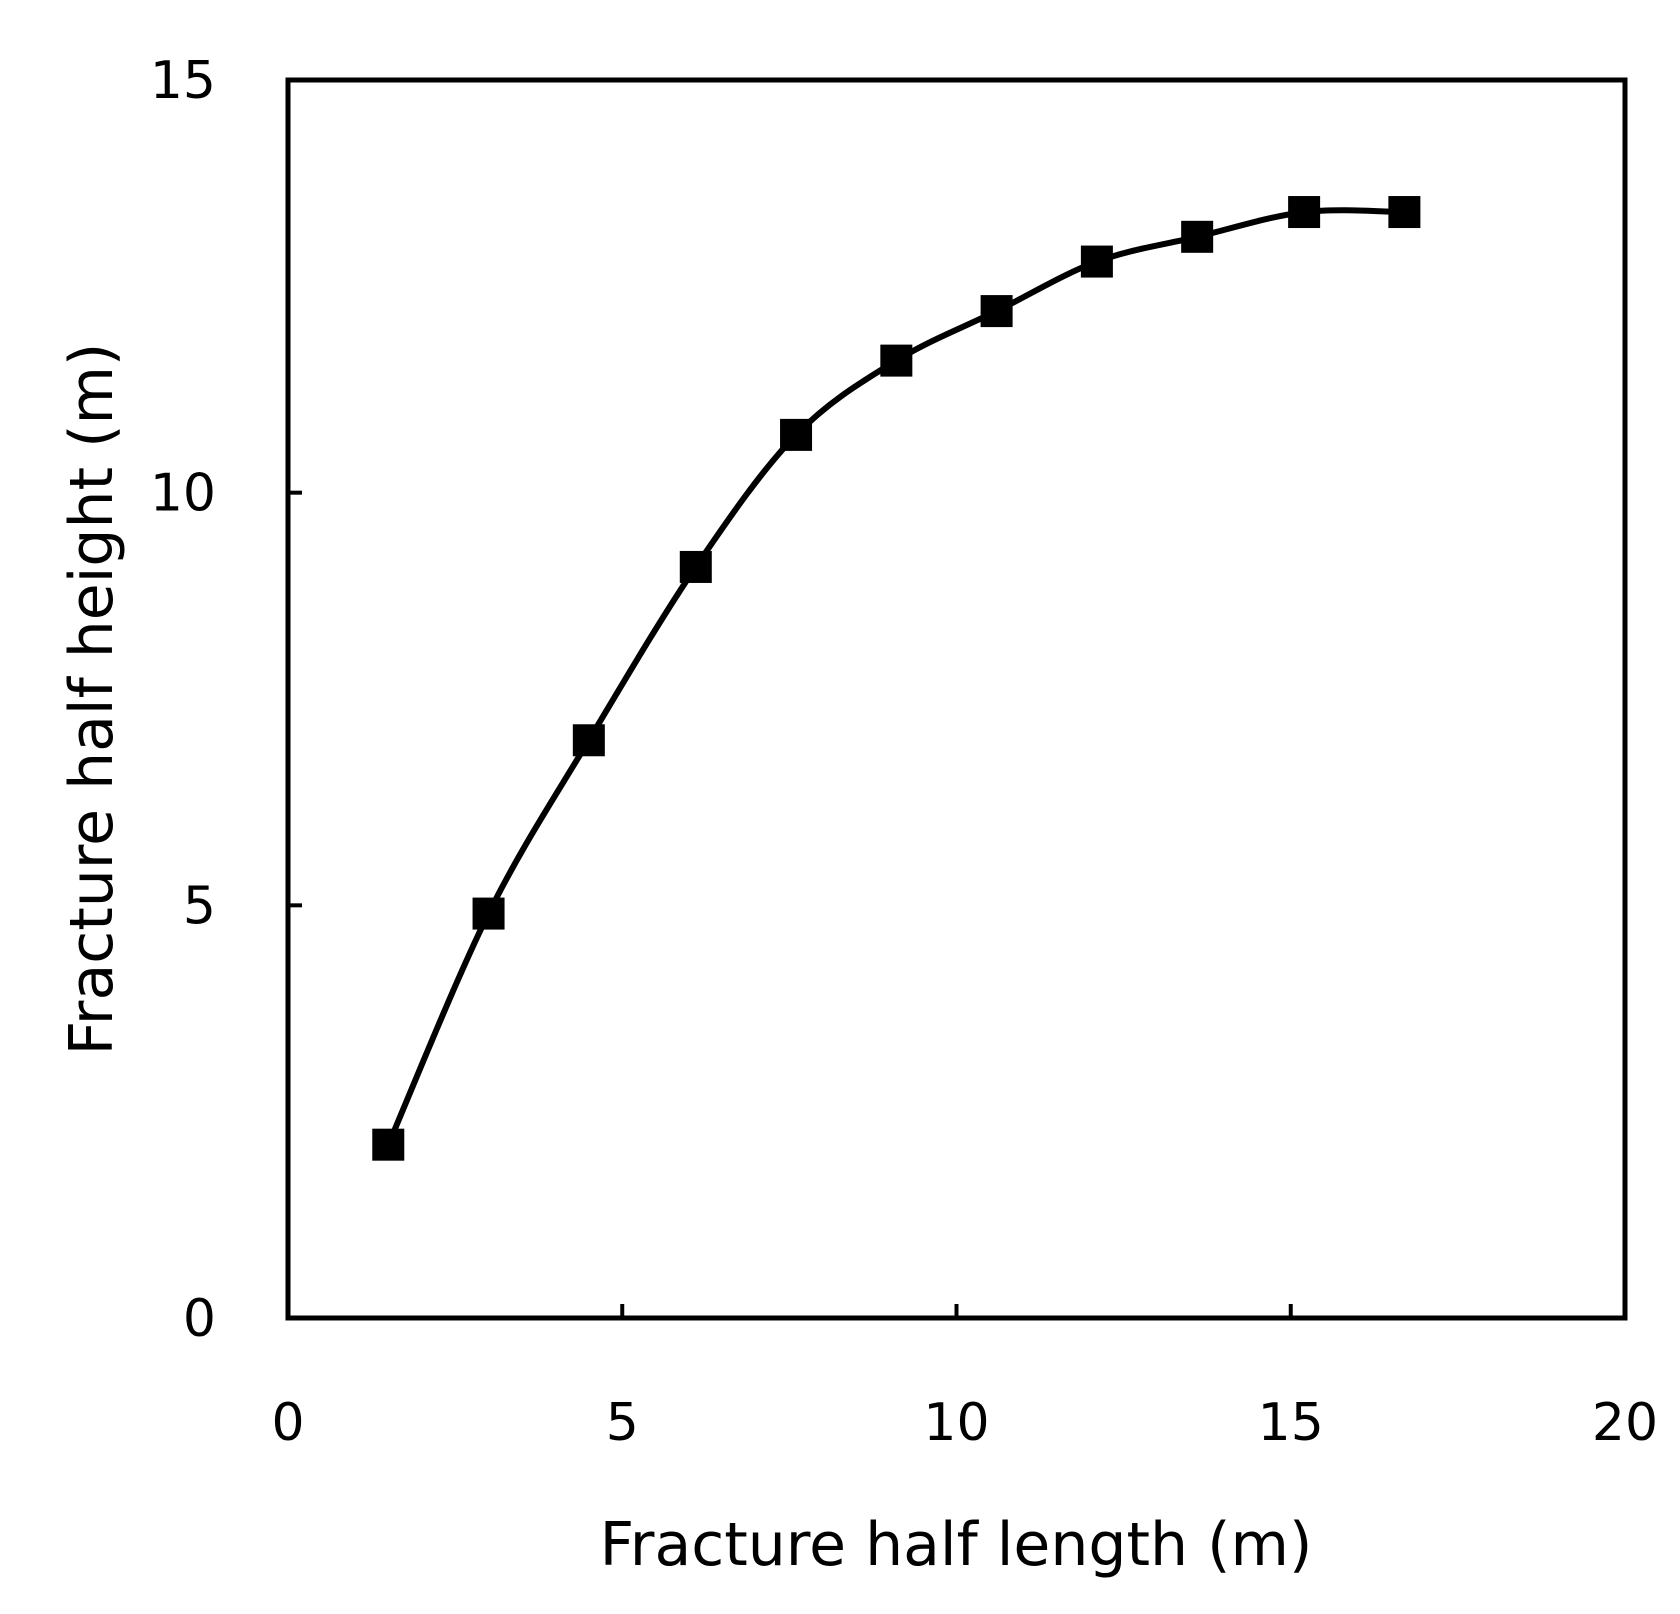  I want to click on x-tick-label: 20, so click(1625, 1423).